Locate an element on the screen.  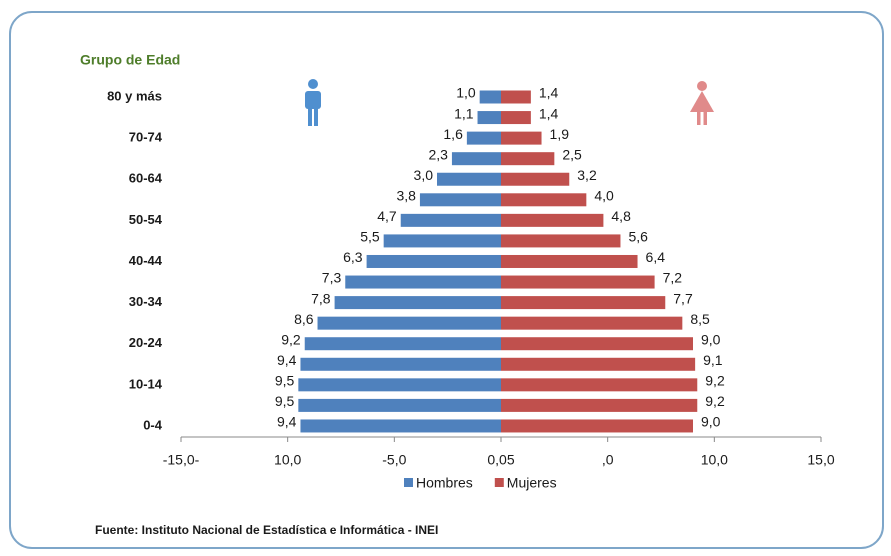
x-tick-label: ,0 is located at coordinates (608, 460).